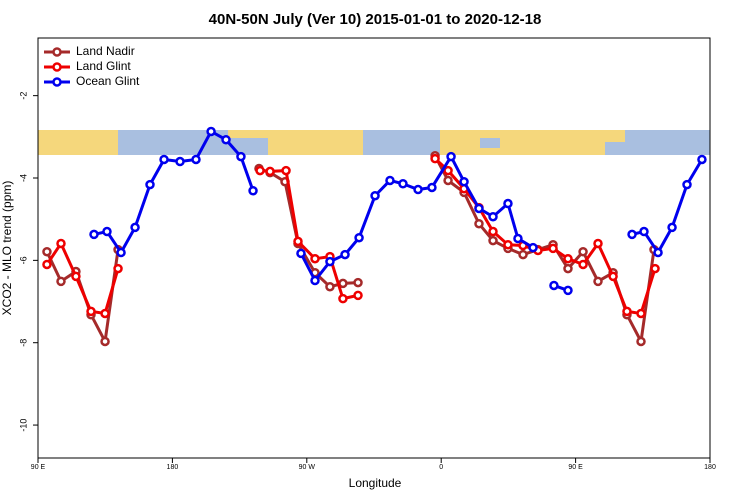 The image size is (750, 500). What do you see at coordinates (103, 66) in the screenshot?
I see `legend-label: Land Glint` at bounding box center [103, 66].